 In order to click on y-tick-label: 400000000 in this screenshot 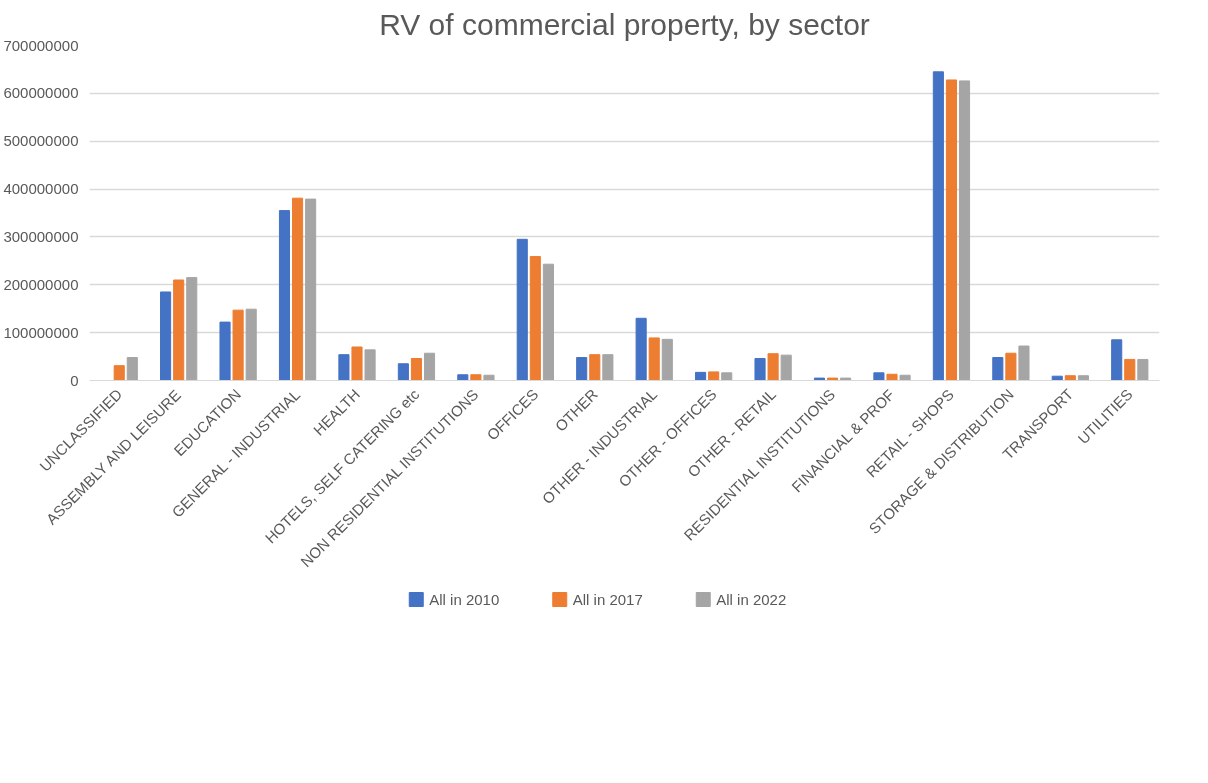, I will do `click(41, 189)`.